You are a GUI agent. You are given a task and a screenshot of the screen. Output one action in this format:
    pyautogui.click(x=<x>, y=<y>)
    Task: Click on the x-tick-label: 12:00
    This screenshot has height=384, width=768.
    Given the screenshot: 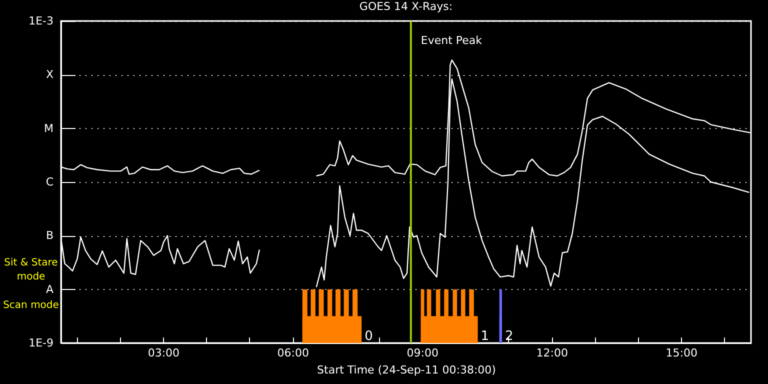 What is the action you would take?
    pyautogui.click(x=552, y=353)
    